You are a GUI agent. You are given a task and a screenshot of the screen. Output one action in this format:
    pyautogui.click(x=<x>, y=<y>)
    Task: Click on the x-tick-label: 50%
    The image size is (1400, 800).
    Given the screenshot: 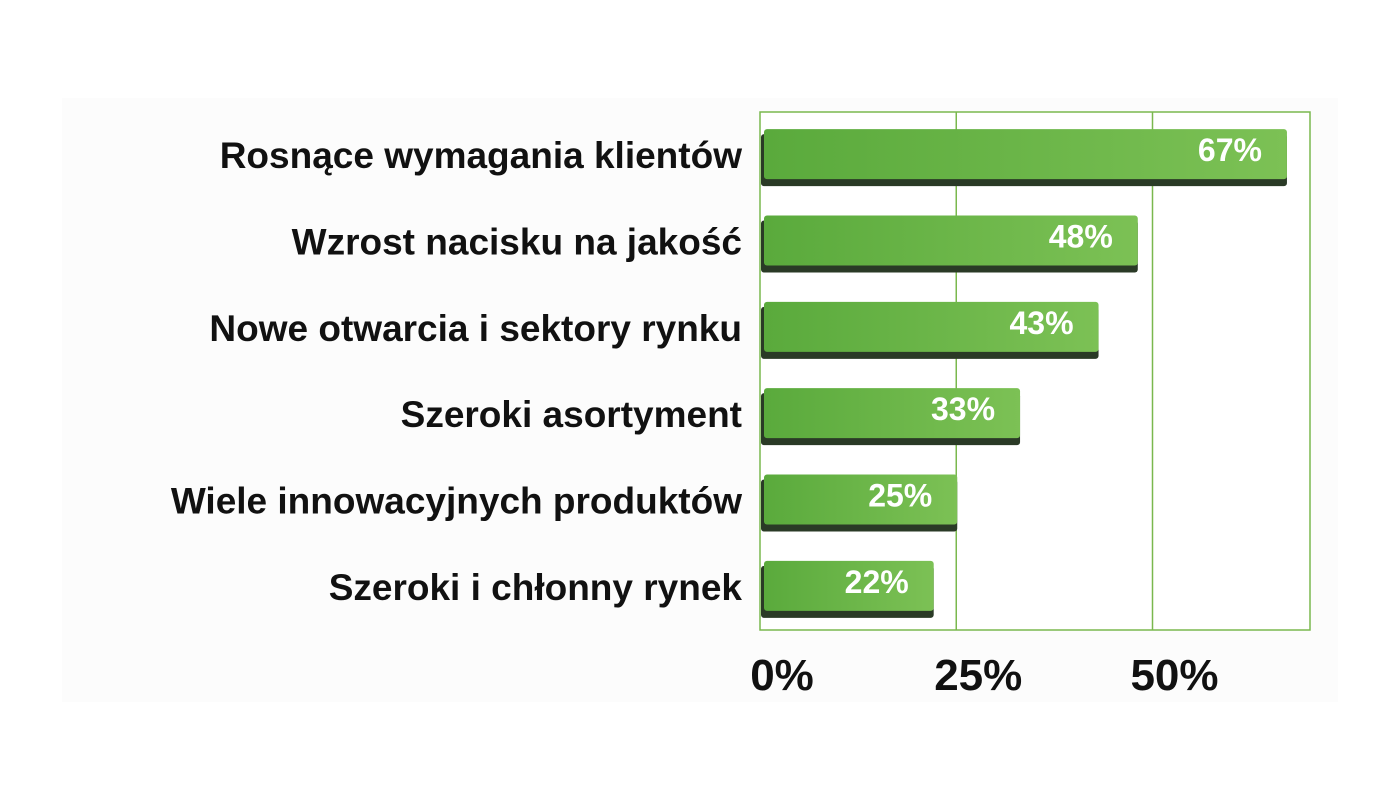 What is the action you would take?
    pyautogui.click(x=1174, y=675)
    